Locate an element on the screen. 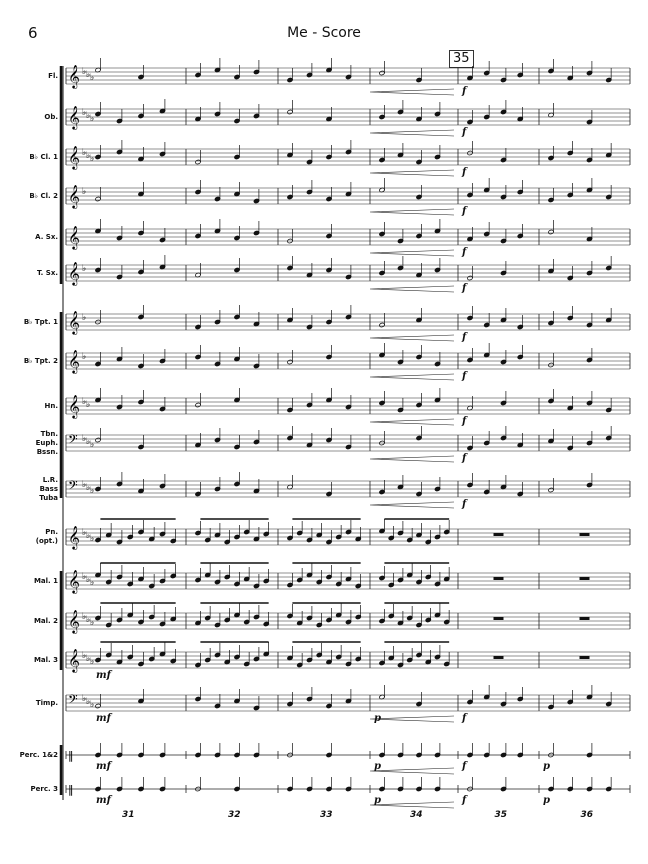 This screenshot has width=648, height=864. instrument-label: B♭ Tpt. 1 is located at coordinates (40, 321).